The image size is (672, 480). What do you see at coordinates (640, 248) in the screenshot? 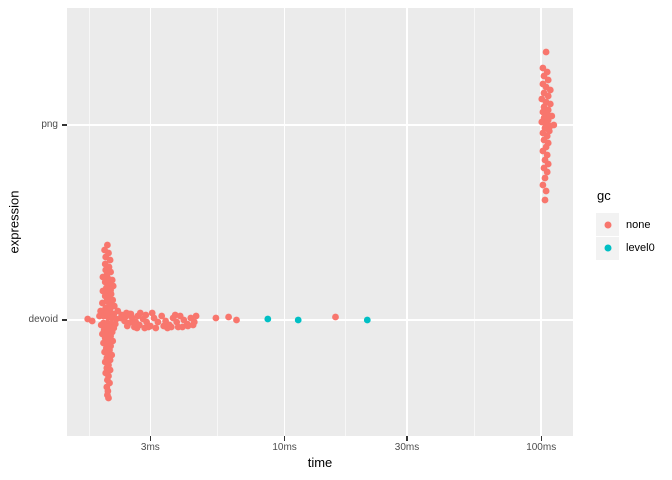
I see `legend-entry-label: level0` at bounding box center [640, 248].